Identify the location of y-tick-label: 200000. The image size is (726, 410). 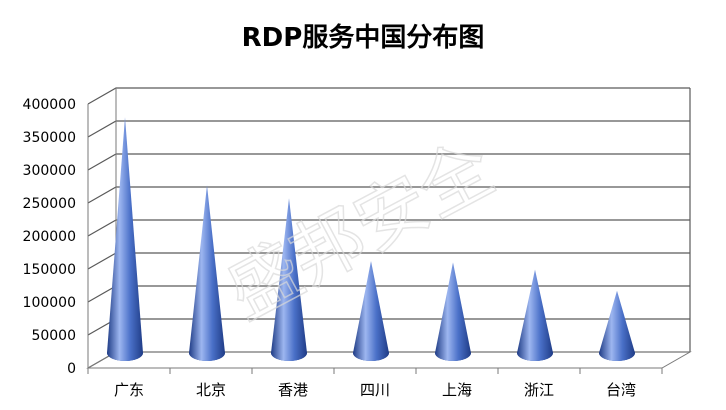
(49, 237).